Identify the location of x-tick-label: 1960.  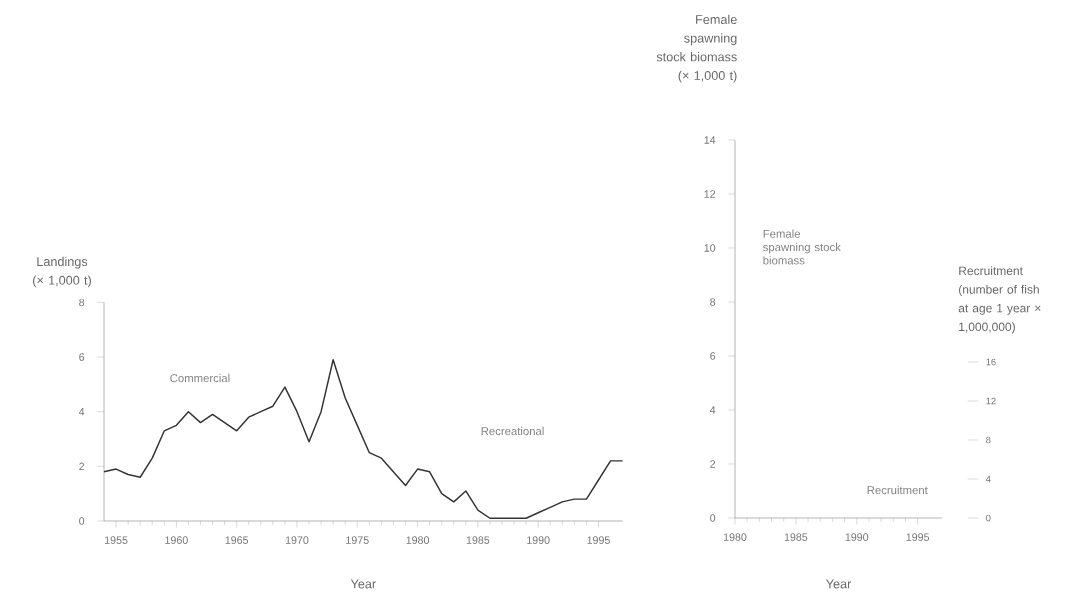
(176, 540).